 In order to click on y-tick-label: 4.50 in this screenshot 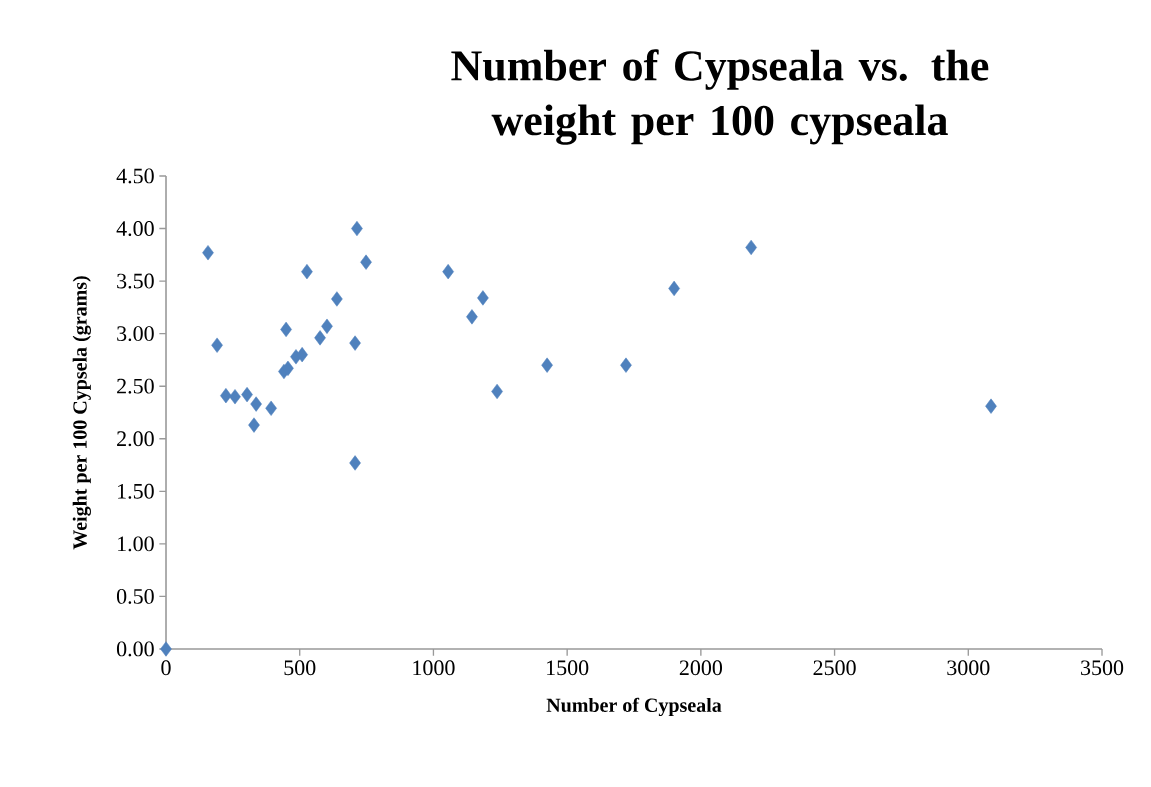, I will do `click(135, 176)`.